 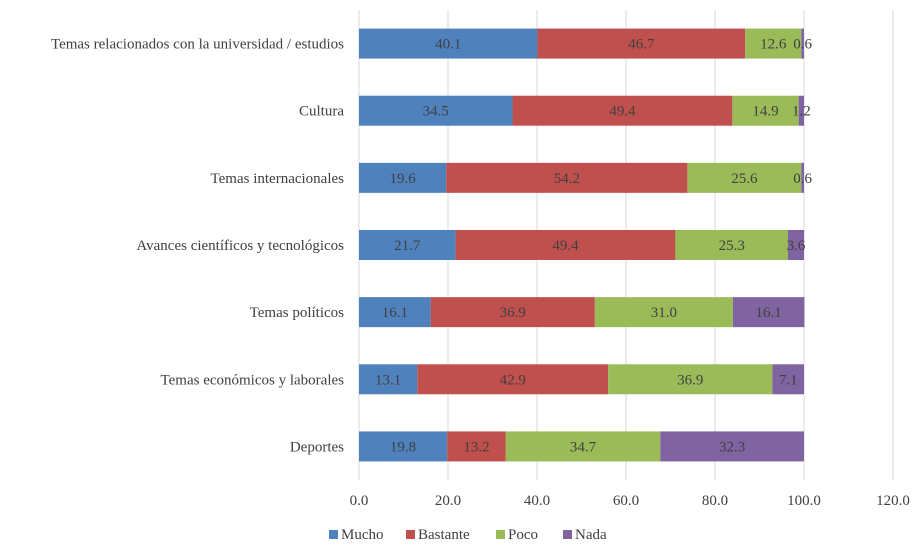 I want to click on x-tick-label: 0.0, so click(x=359, y=501).